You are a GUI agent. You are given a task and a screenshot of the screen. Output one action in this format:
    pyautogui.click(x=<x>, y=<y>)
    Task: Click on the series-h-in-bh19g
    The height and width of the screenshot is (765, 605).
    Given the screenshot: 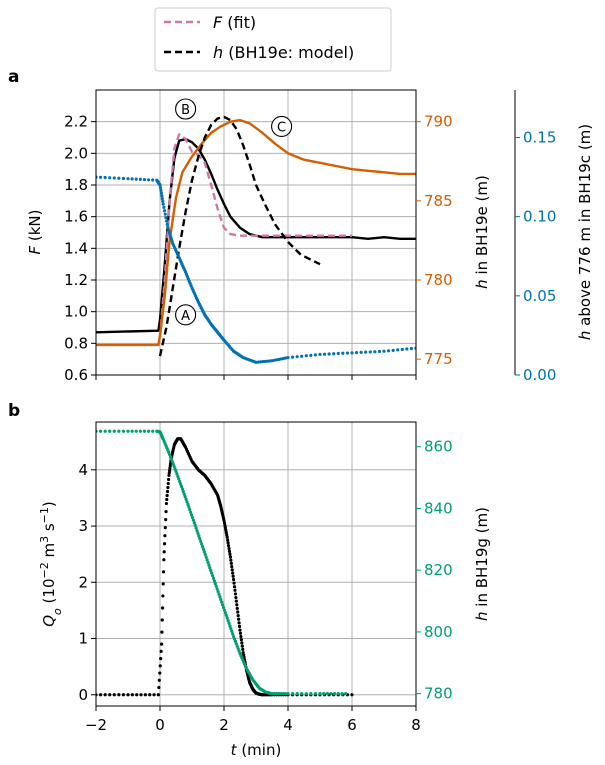 What is the action you would take?
    pyautogui.click(x=222, y=562)
    